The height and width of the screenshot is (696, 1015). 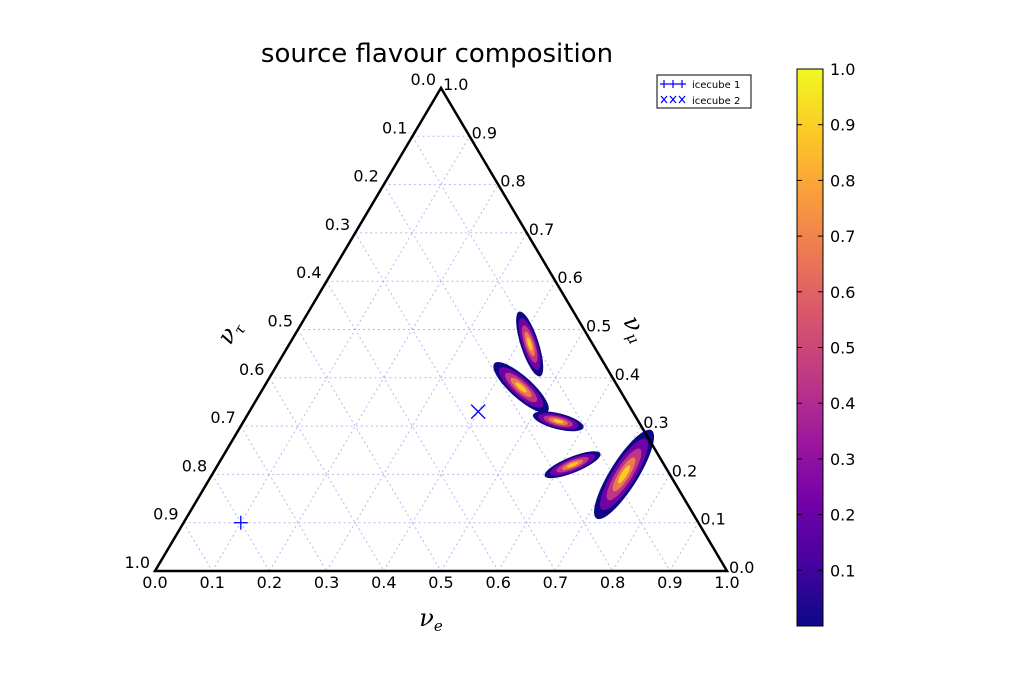 What do you see at coordinates (484, 132) in the screenshot?
I see `right-tick-label: 0.9` at bounding box center [484, 132].